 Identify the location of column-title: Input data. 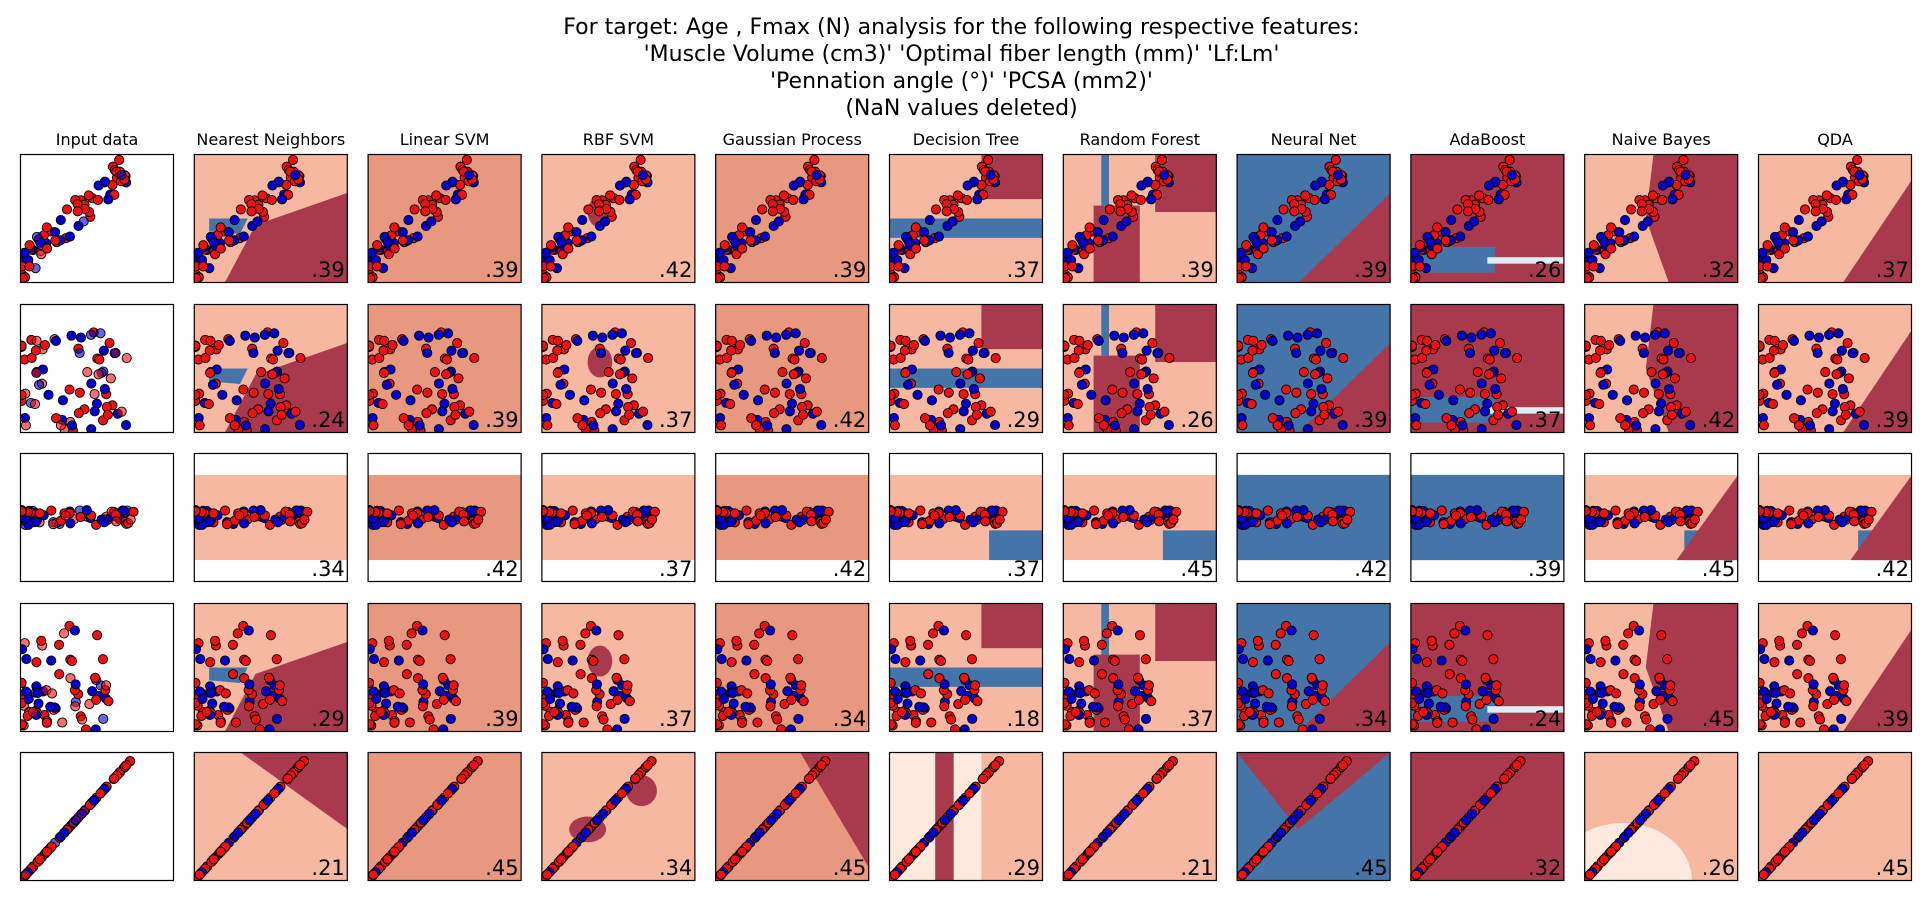
(97, 139).